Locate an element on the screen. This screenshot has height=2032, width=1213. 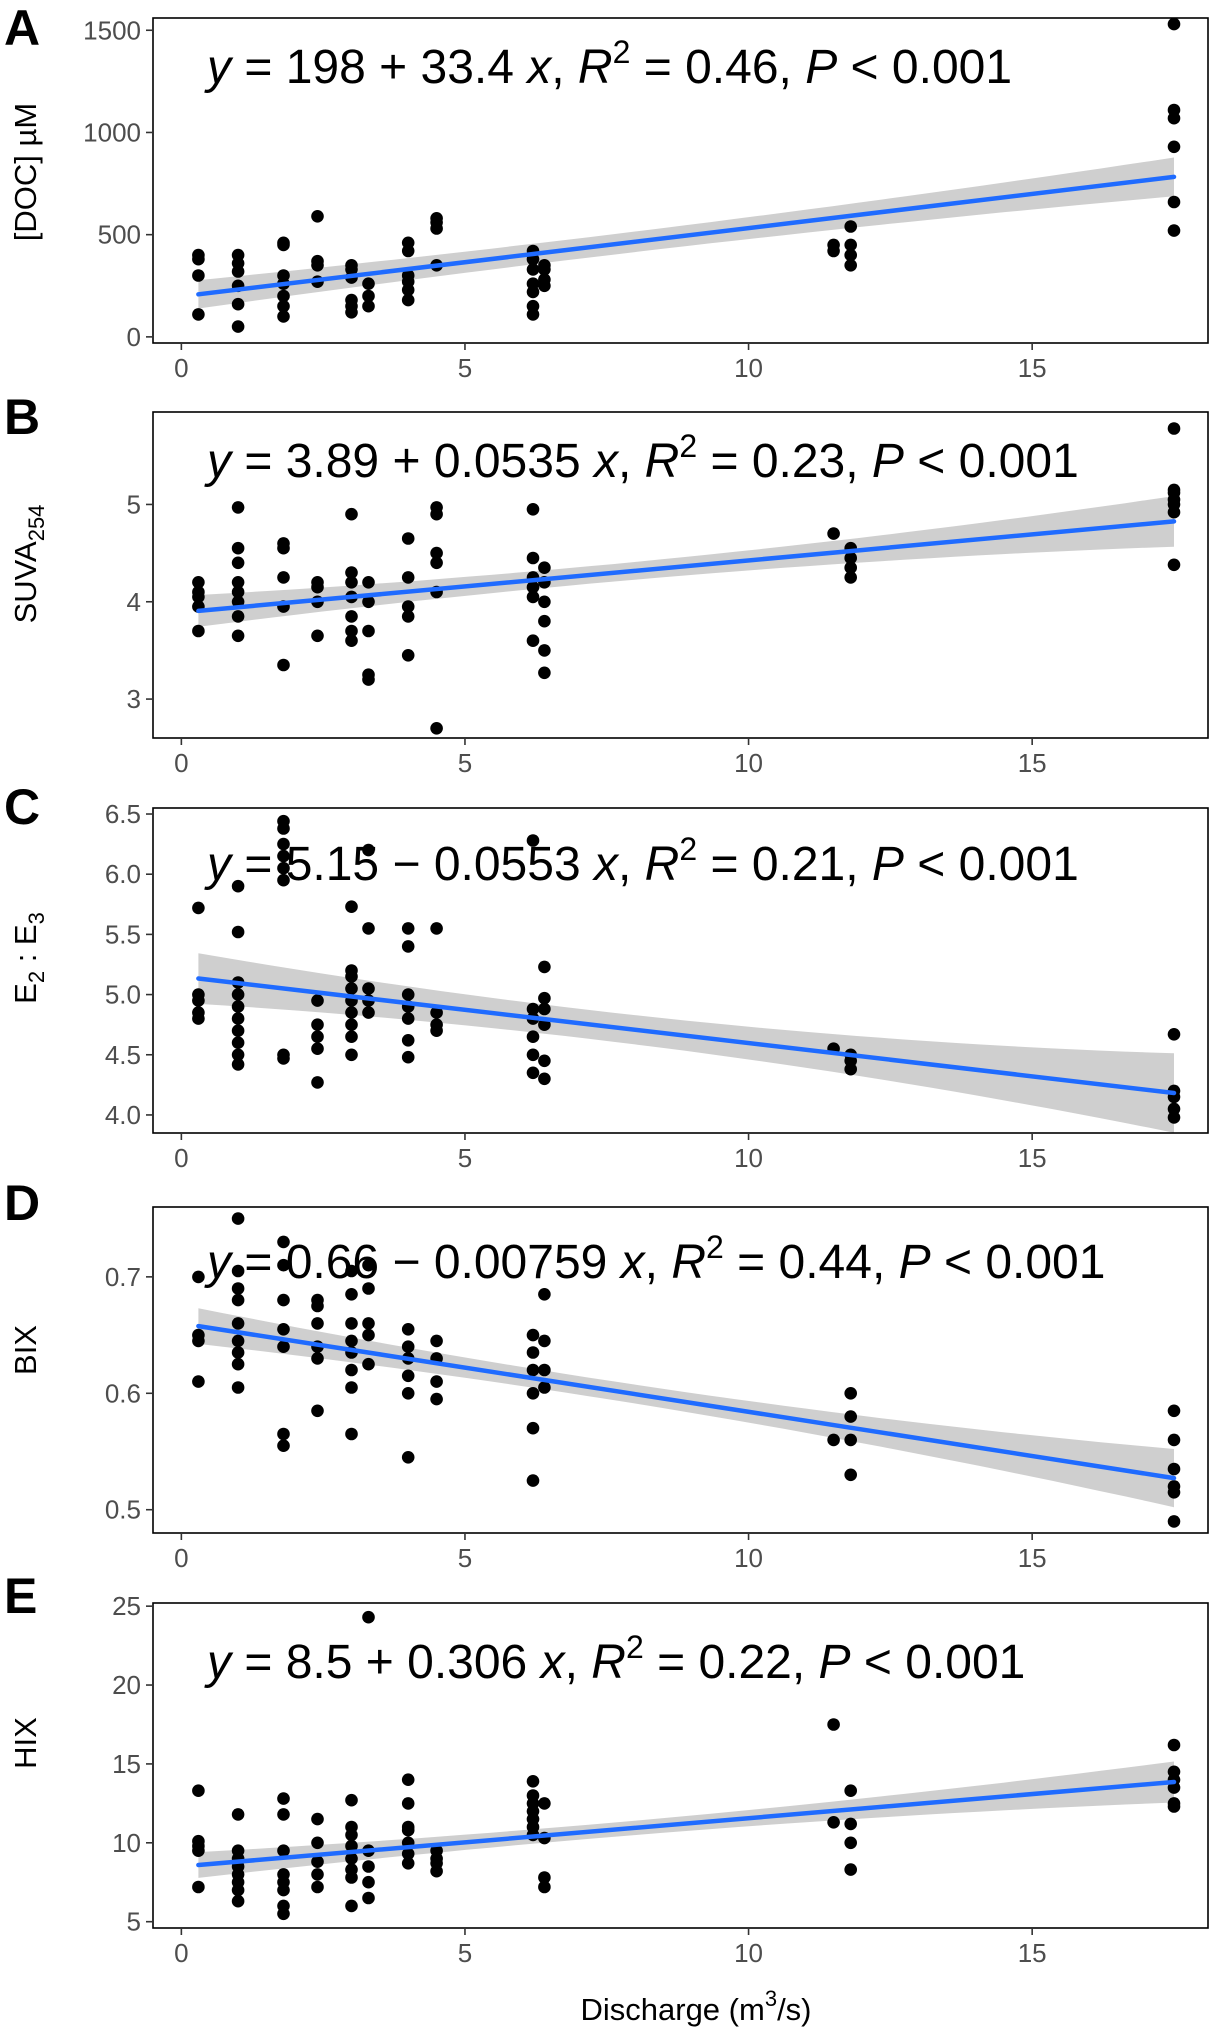
y-tick-label-e-5: 5 is located at coordinates (134, 1922).